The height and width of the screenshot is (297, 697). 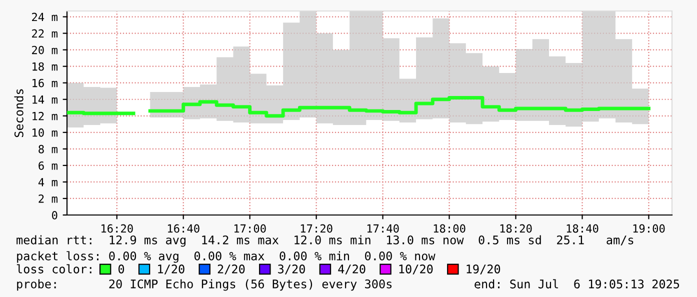 I want to click on y-tick-label: 22 m, so click(x=45, y=33).